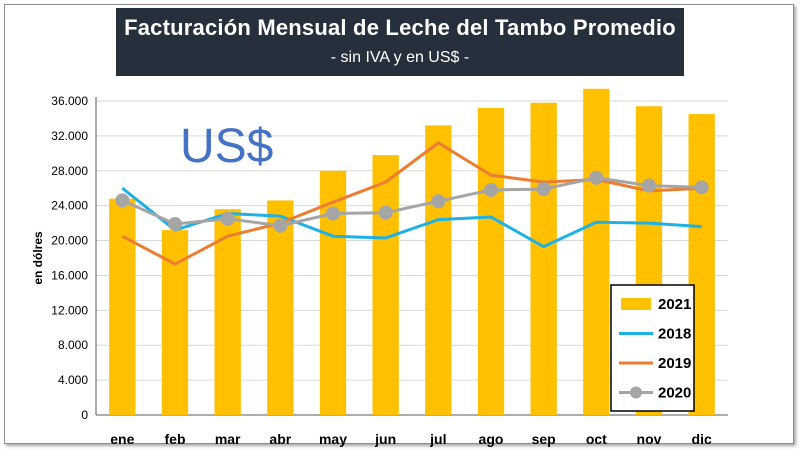 The height and width of the screenshot is (450, 800). What do you see at coordinates (69, 171) in the screenshot?
I see `y-tick-label: 28.000` at bounding box center [69, 171].